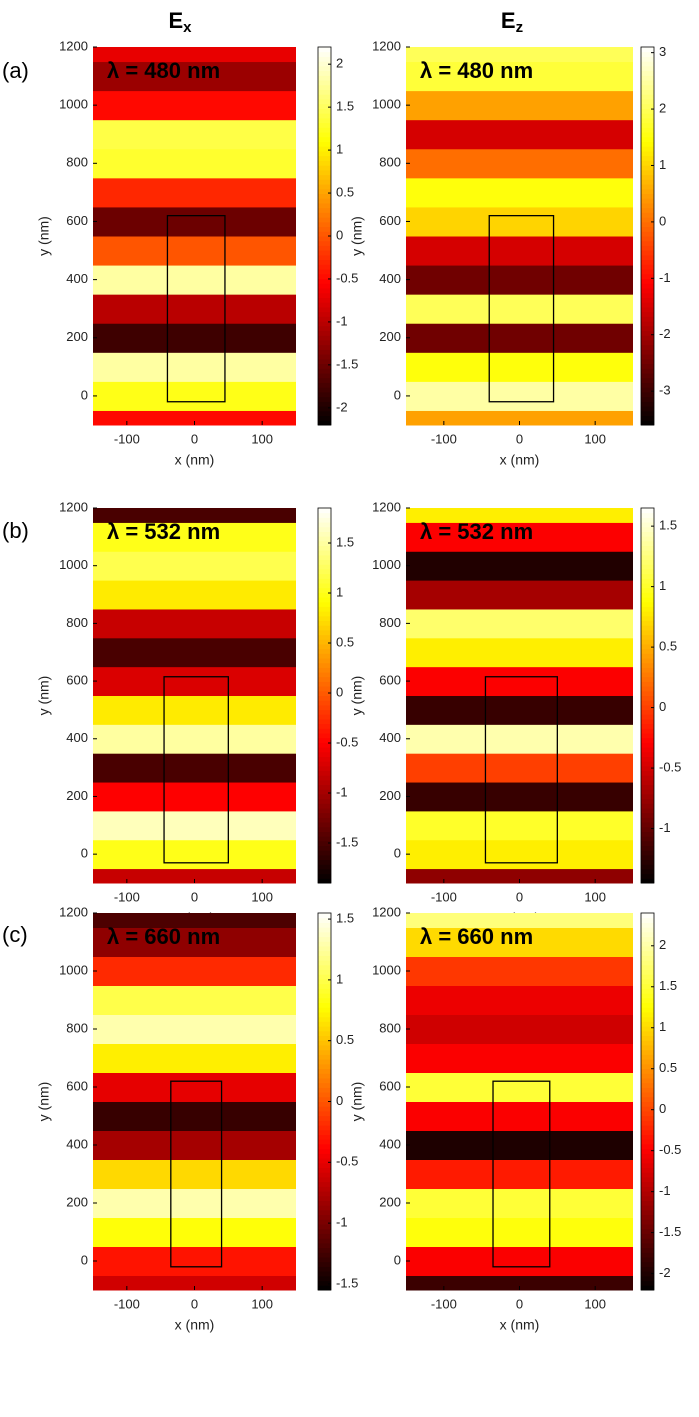  Describe the element at coordinates (357, 696) in the screenshot. I see `y-axis-label: y (nm)` at that location.